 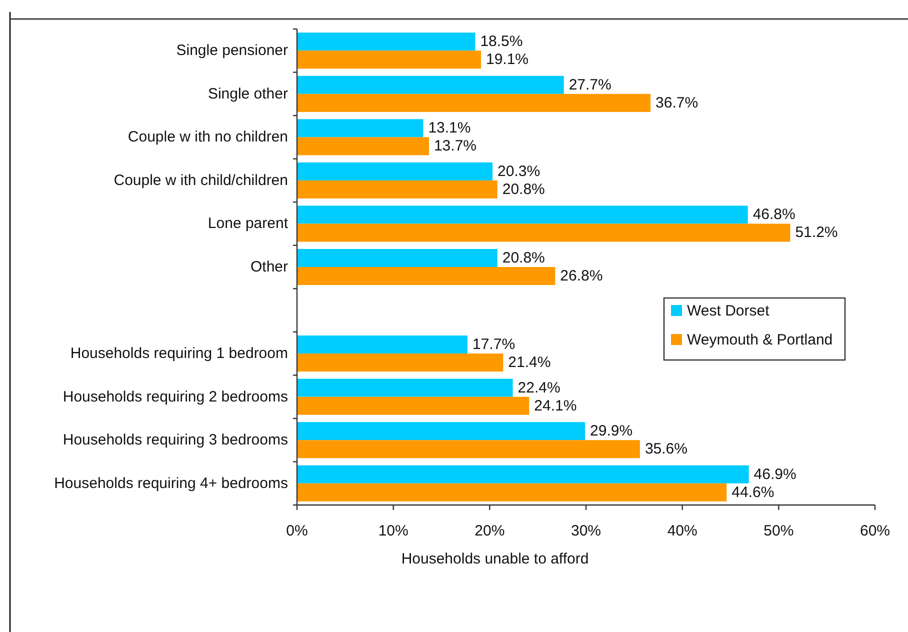 I want to click on x-tick-label: 40%, so click(x=682, y=531).